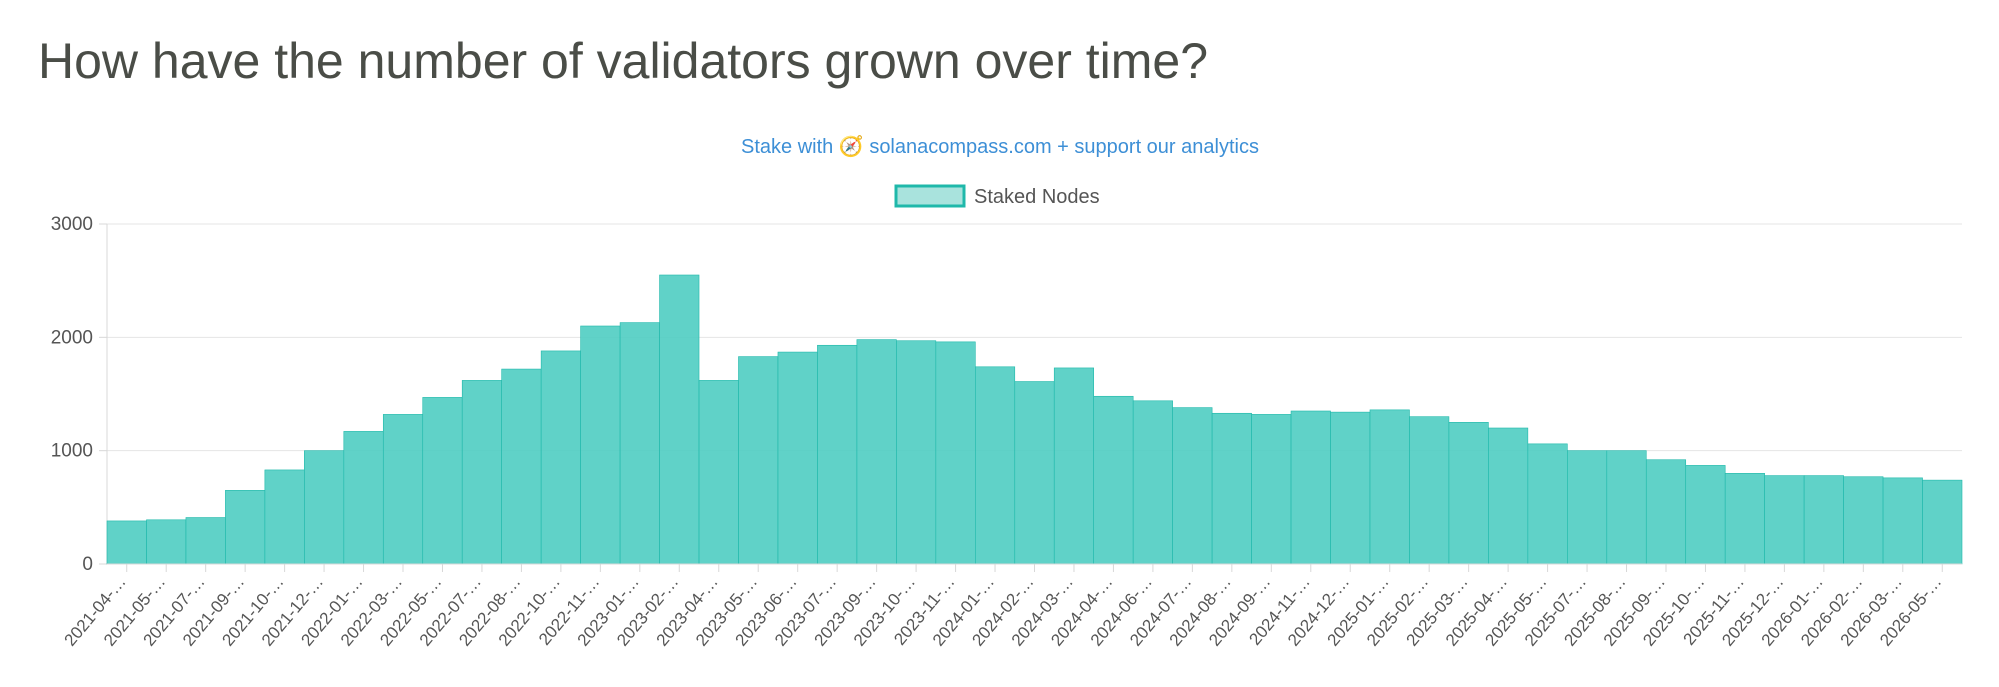 The image size is (1999, 687). I want to click on y-tick-label: 0, so click(87, 564).